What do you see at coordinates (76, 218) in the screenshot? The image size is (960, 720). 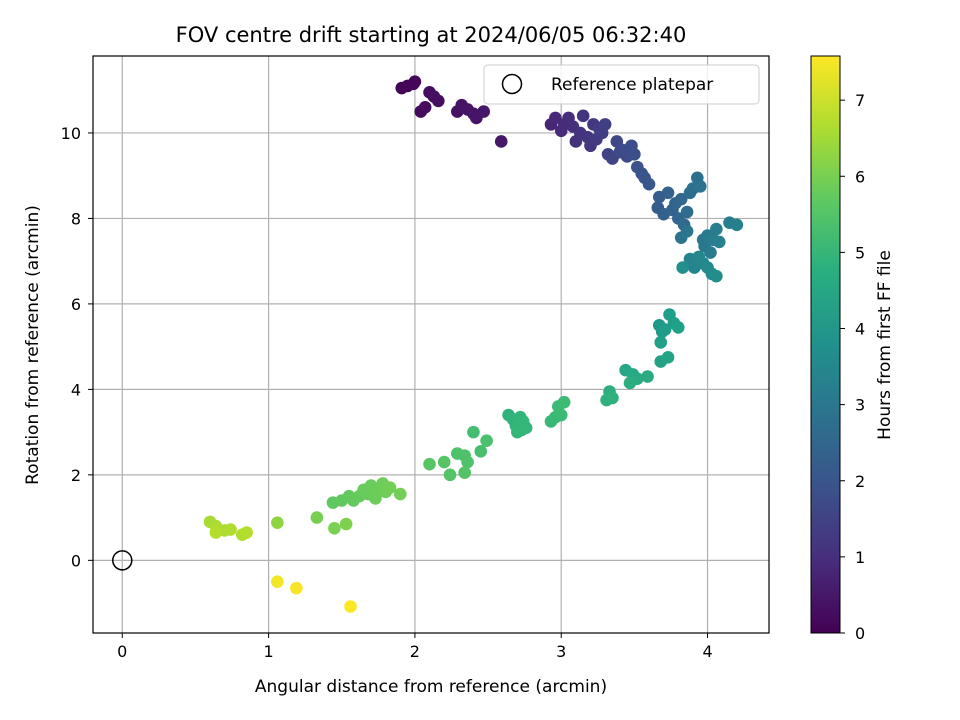 I see `y-tick-label: 8` at bounding box center [76, 218].